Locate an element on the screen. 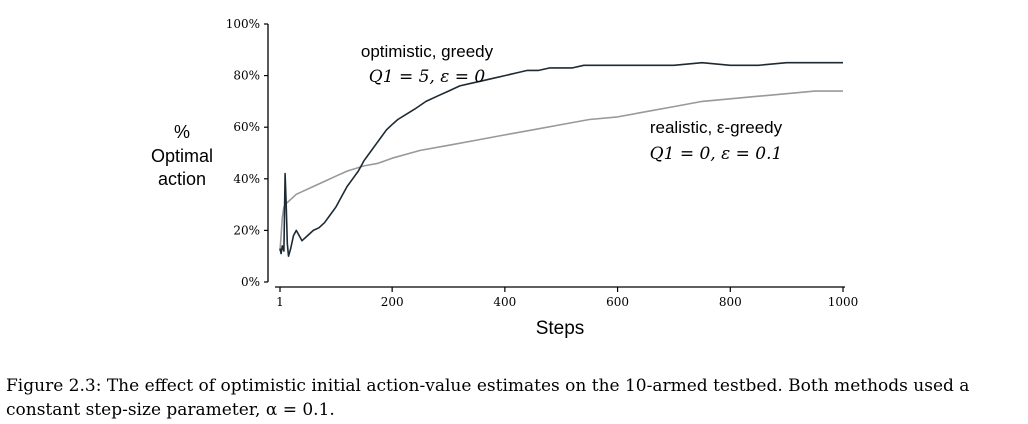 The height and width of the screenshot is (424, 1028). y-tick-label: 100% is located at coordinates (243, 24).